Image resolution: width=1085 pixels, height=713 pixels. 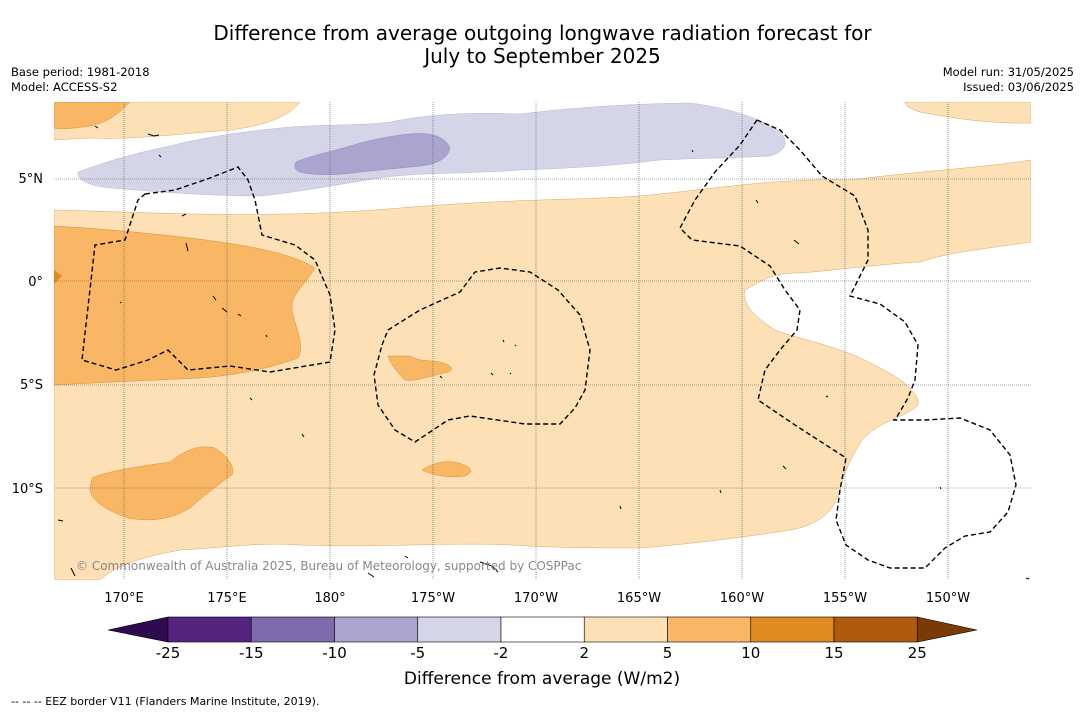 I want to click on anomaly-5-10-west, so click(x=185, y=305).